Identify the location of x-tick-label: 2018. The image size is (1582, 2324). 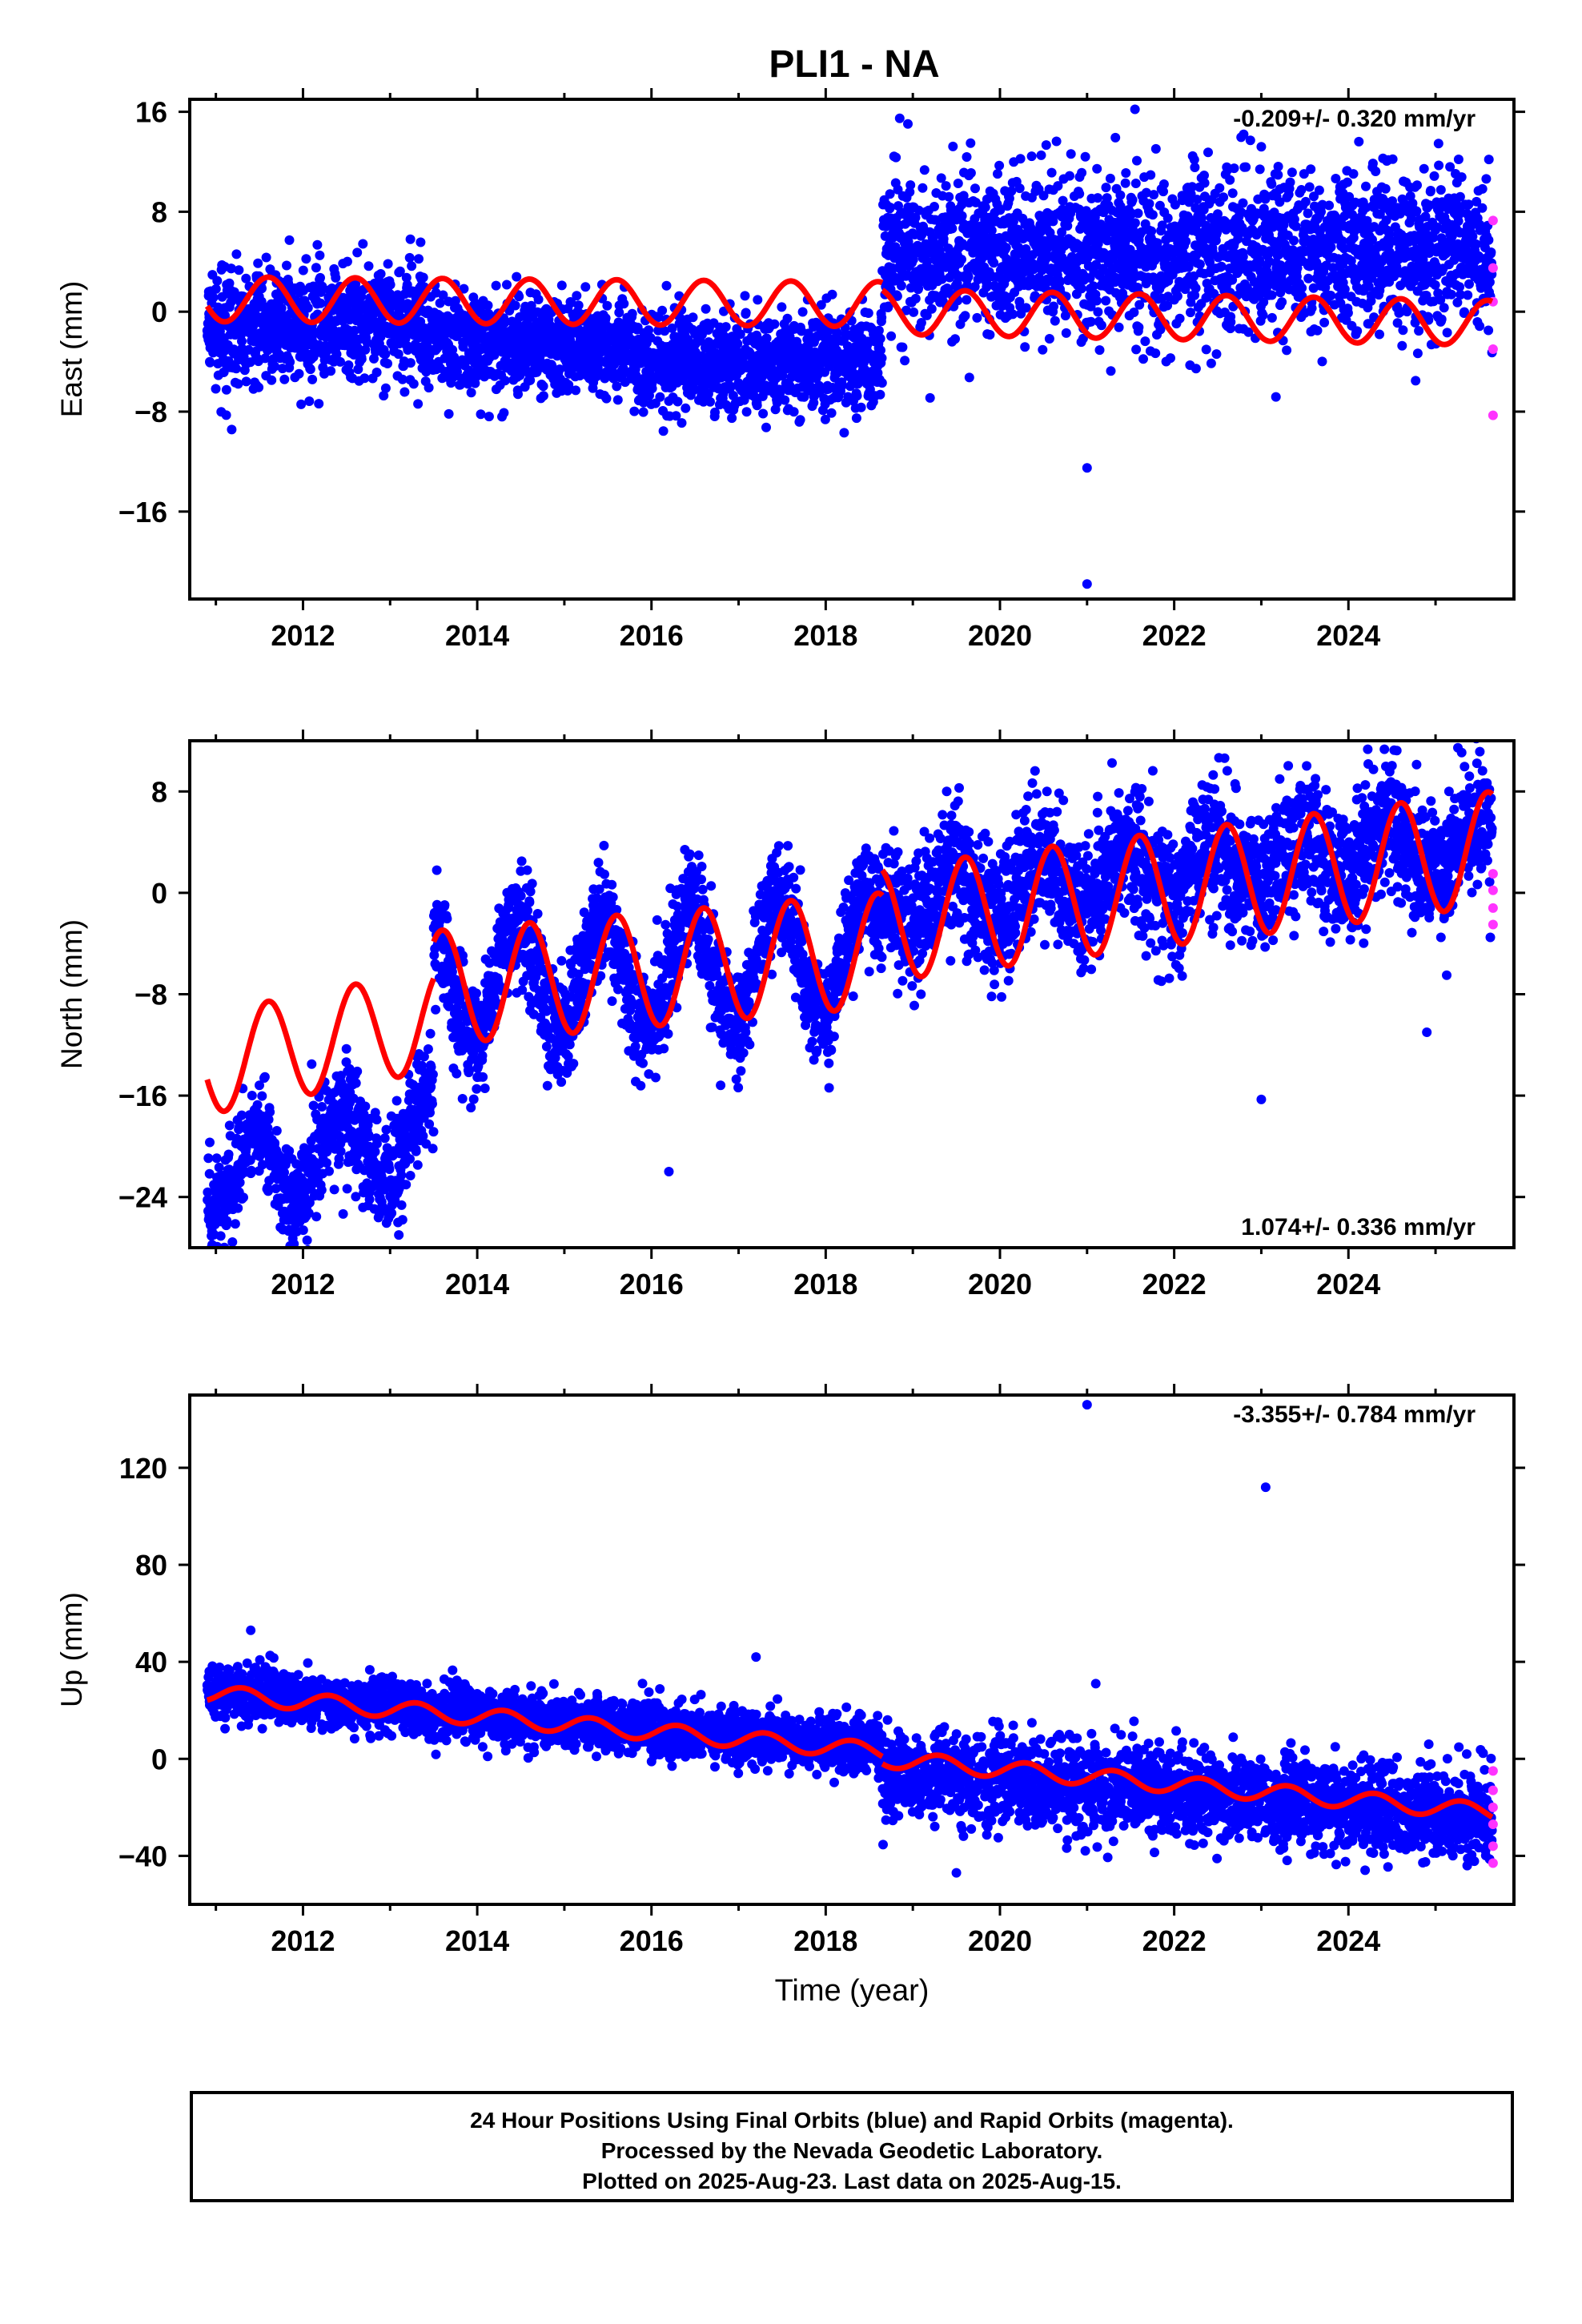
(825, 635).